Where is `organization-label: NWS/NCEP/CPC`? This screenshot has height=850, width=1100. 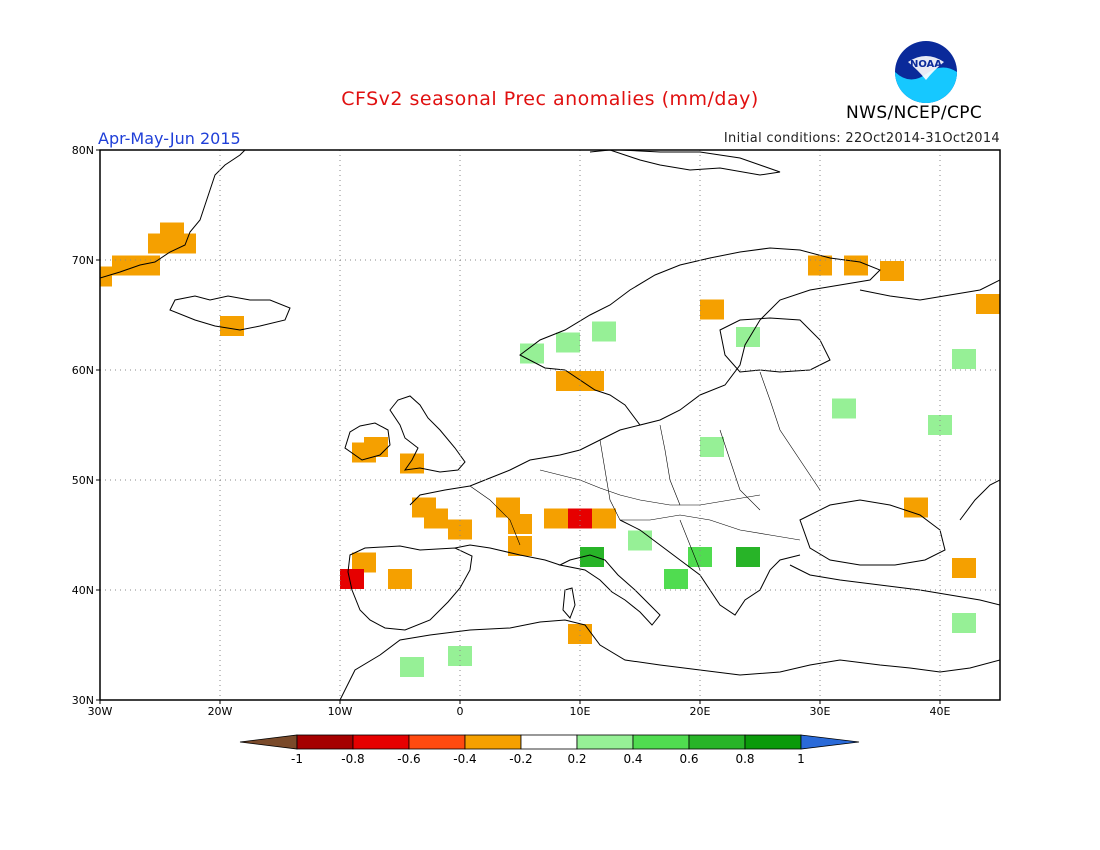
organization-label: NWS/NCEP/CPC is located at coordinates (914, 113).